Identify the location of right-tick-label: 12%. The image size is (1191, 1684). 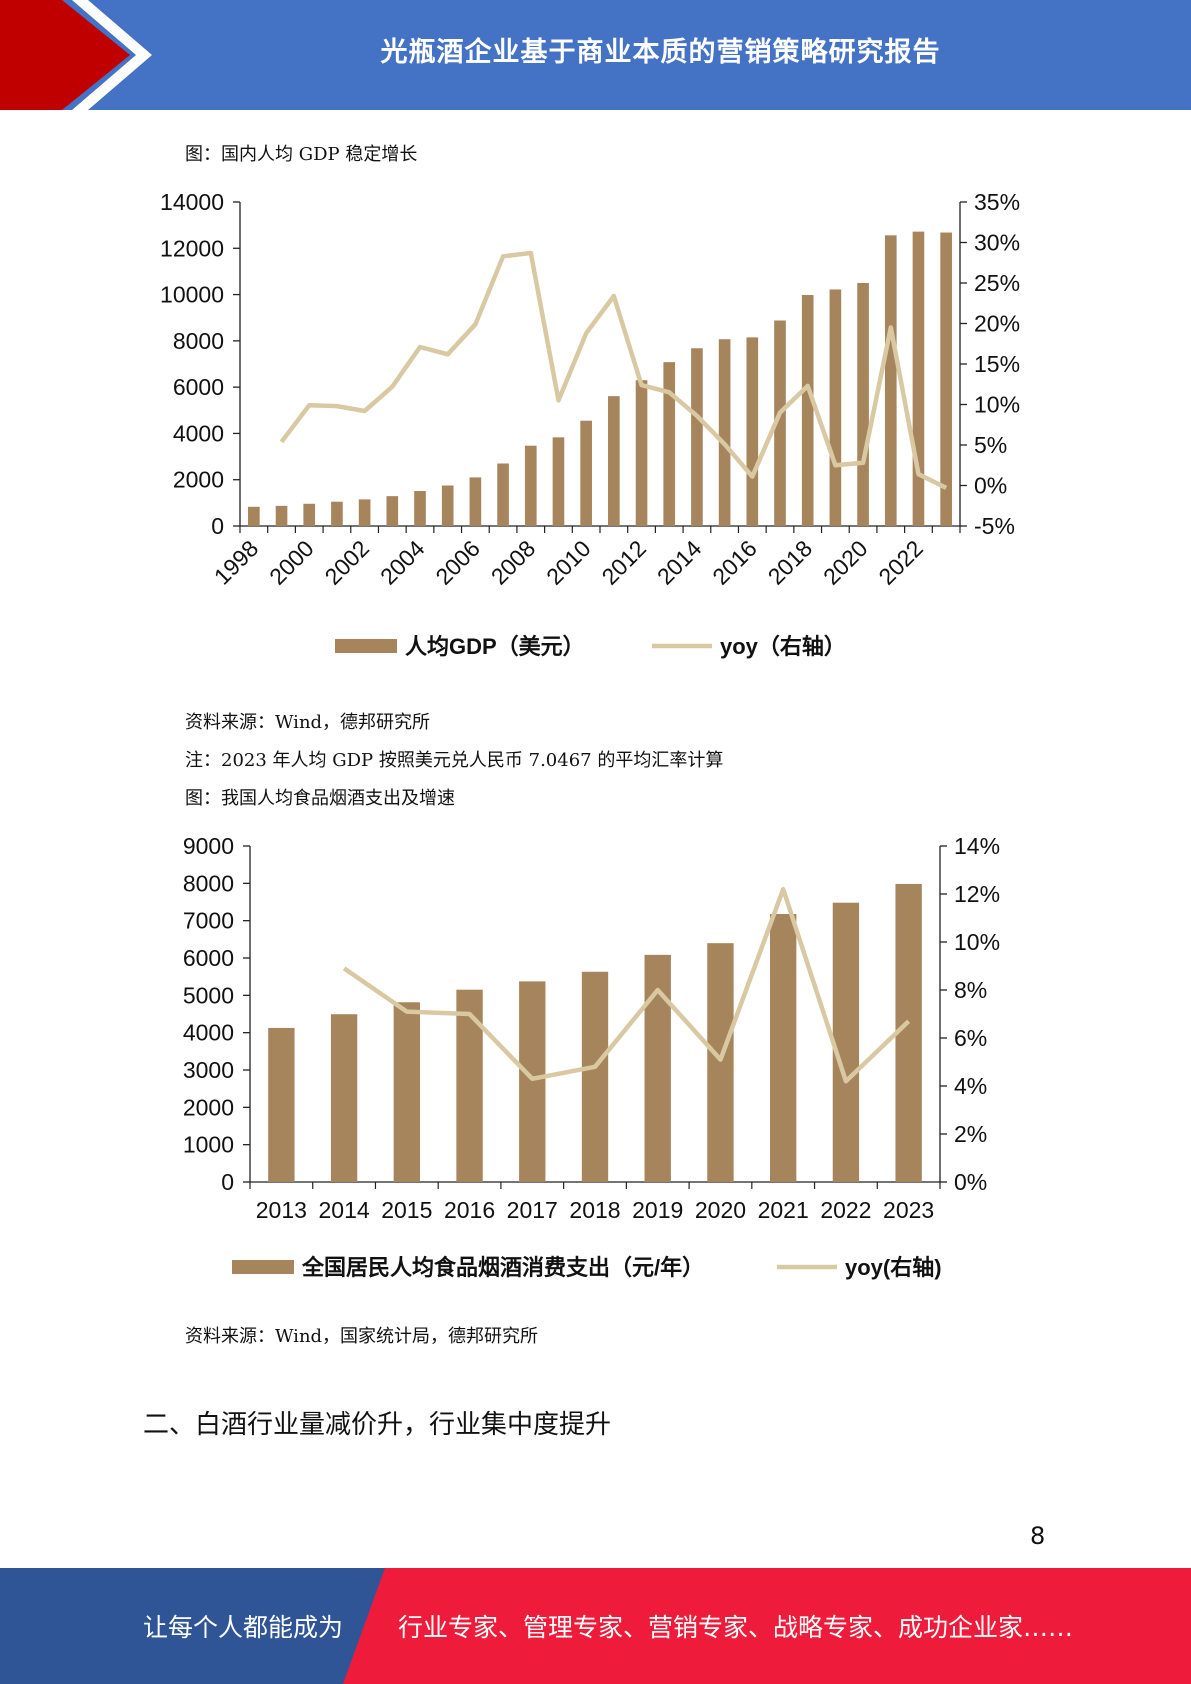
(977, 894).